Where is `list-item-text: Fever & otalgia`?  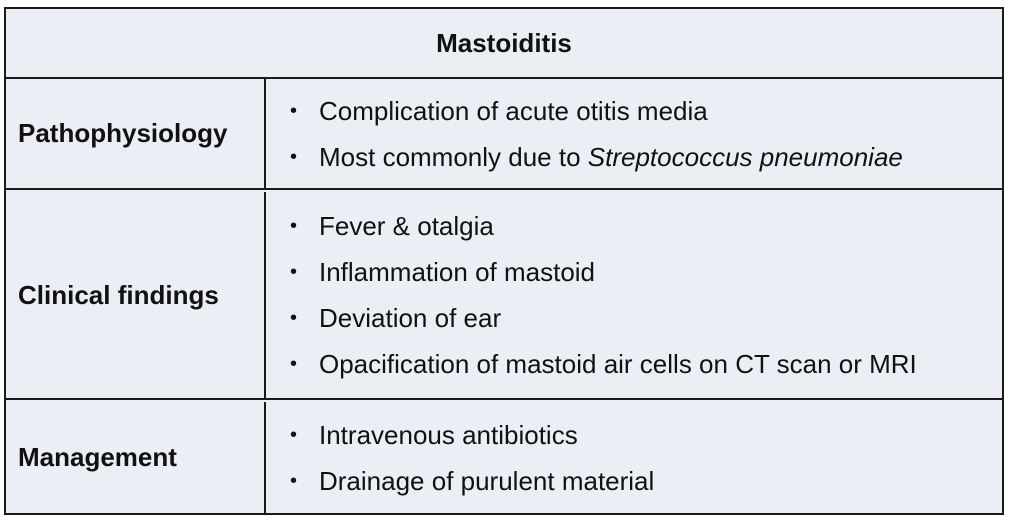 list-item-text: Fever & otalgia is located at coordinates (406, 226).